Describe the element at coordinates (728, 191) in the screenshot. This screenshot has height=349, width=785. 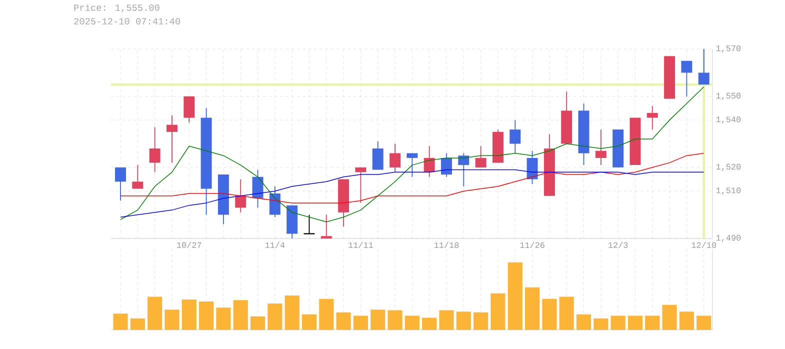
I see `y-tick-label: 1,510` at that location.